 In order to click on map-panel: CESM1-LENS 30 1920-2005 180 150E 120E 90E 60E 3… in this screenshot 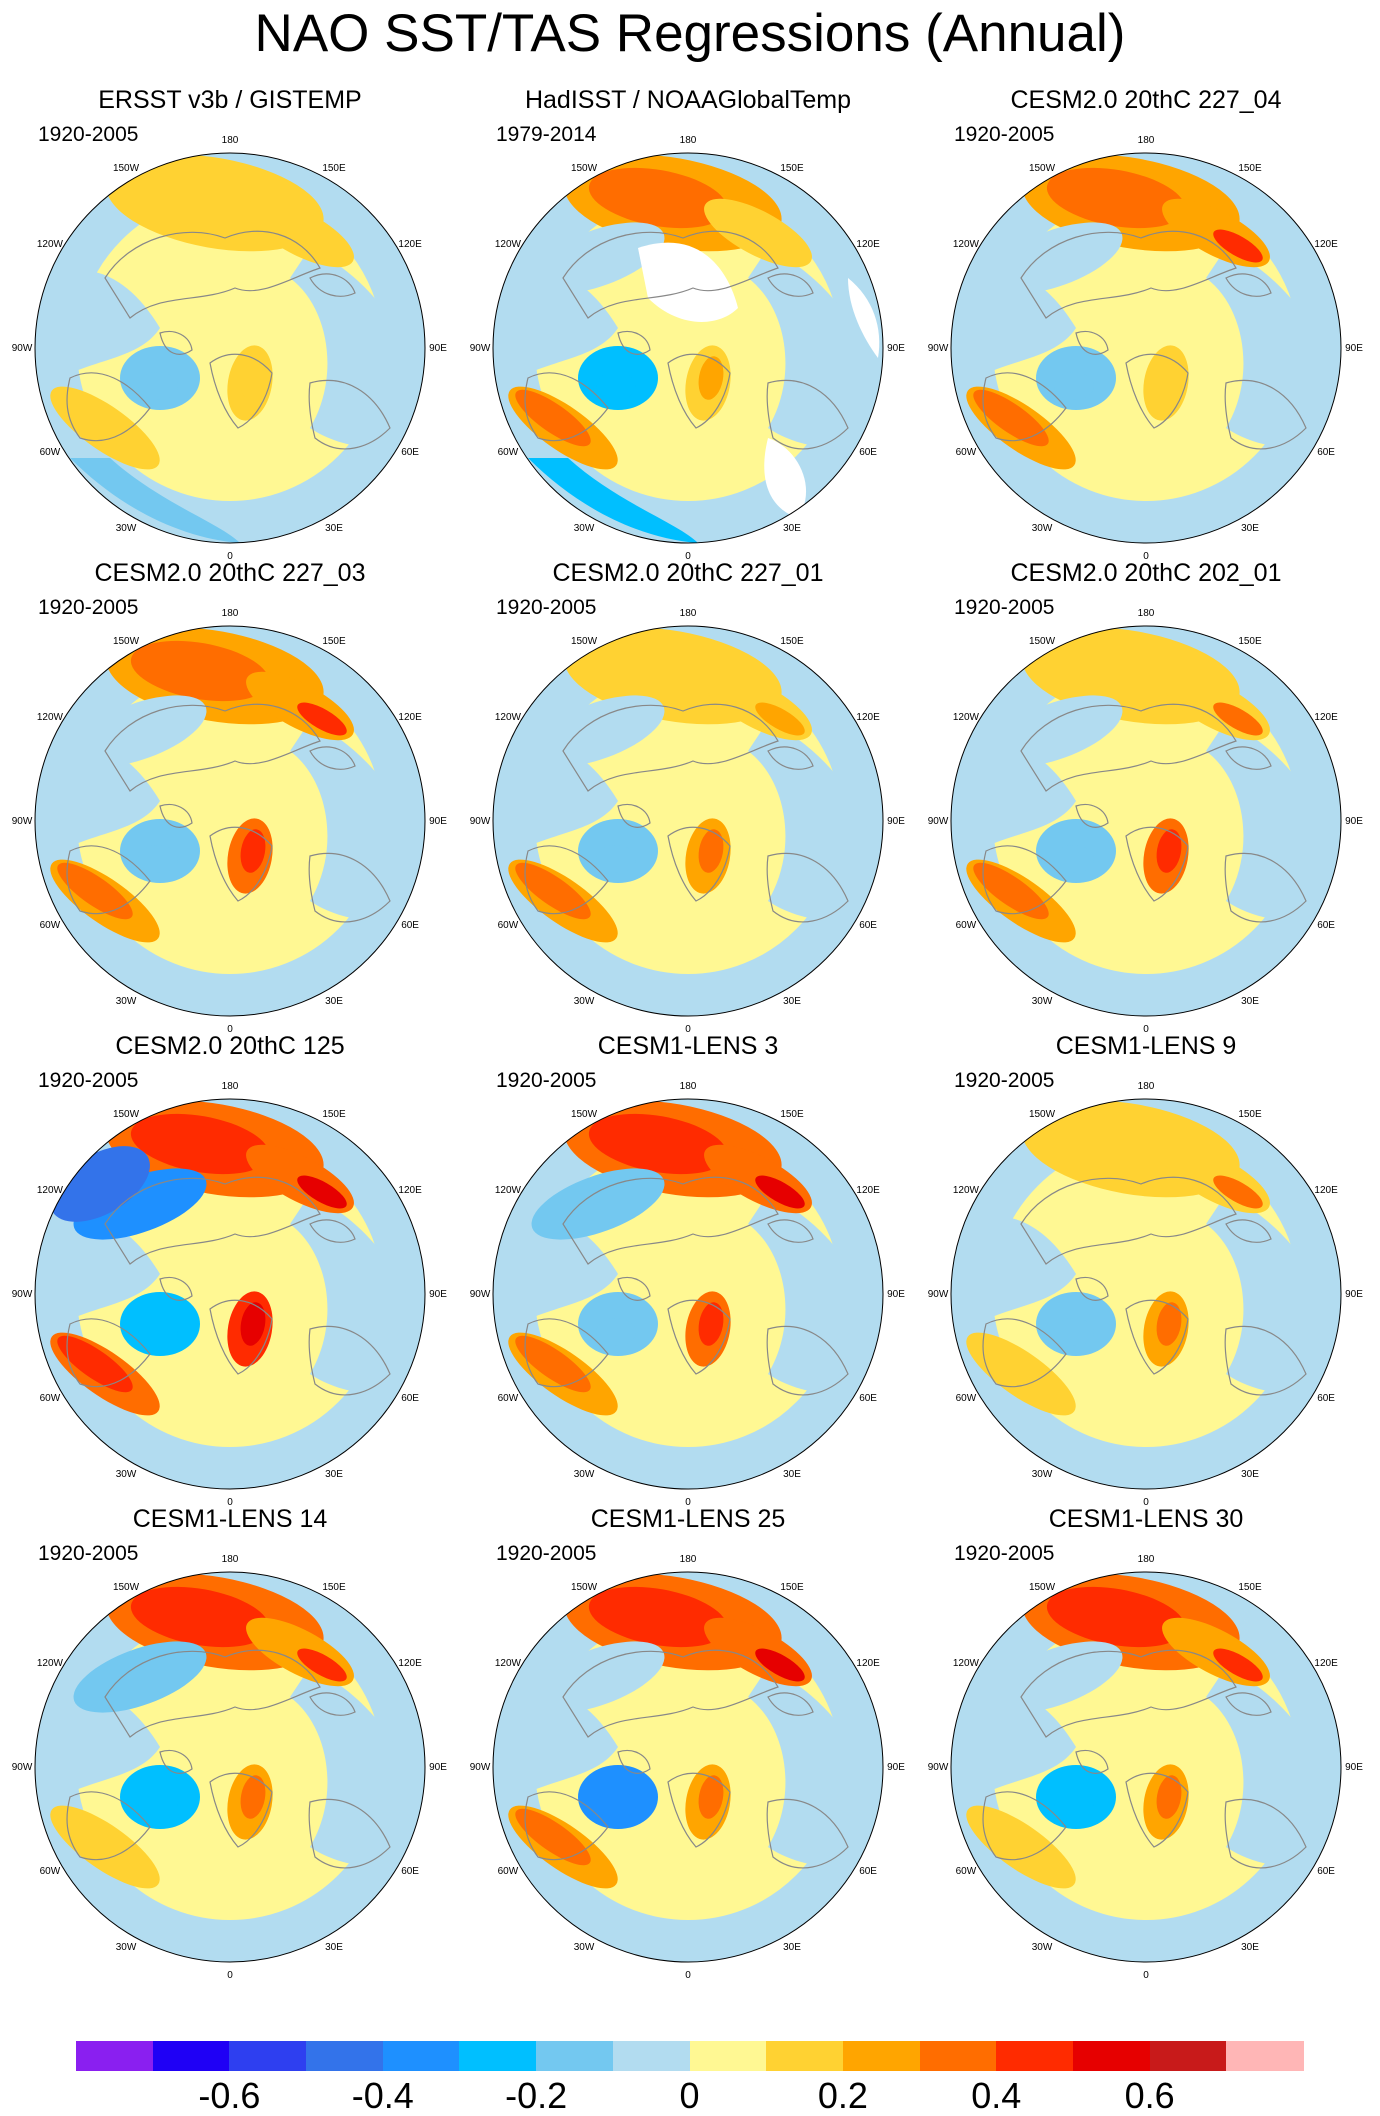, I will do `click(1146, 1742)`.